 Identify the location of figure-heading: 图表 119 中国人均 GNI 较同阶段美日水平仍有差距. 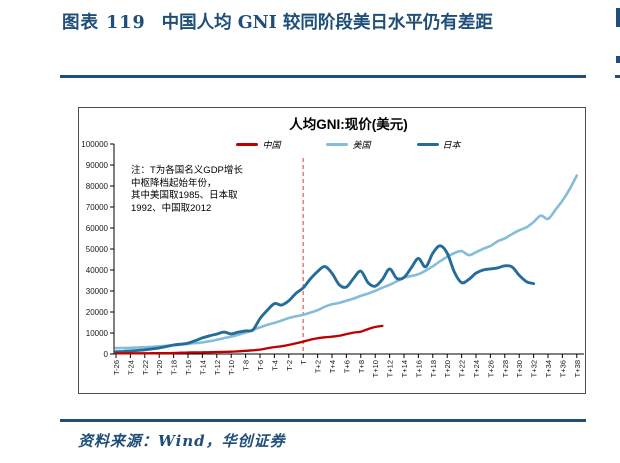
(314, 23).